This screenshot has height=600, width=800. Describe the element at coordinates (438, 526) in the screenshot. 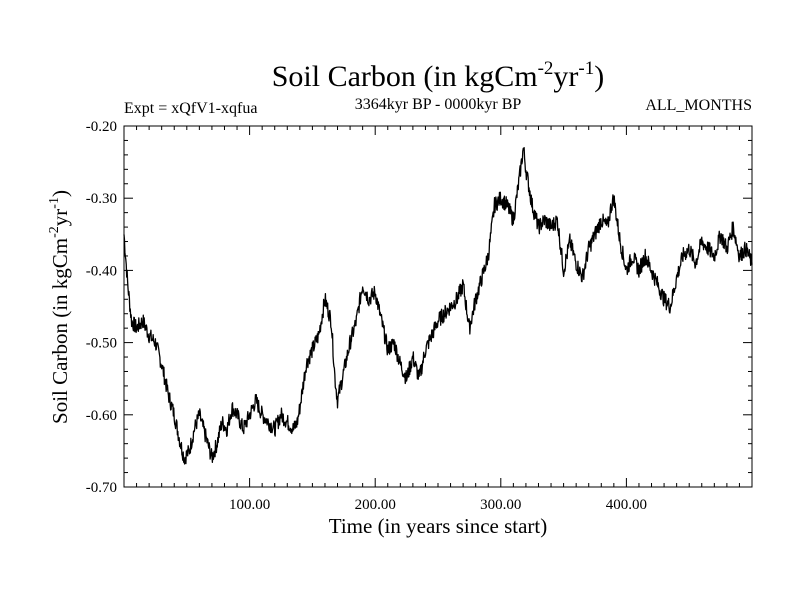

I see `x-axis-label: Time (in years since start)` at that location.